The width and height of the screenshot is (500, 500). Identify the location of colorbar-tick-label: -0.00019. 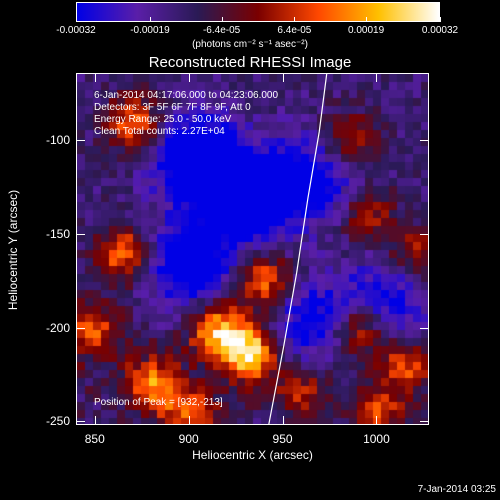
(150, 30).